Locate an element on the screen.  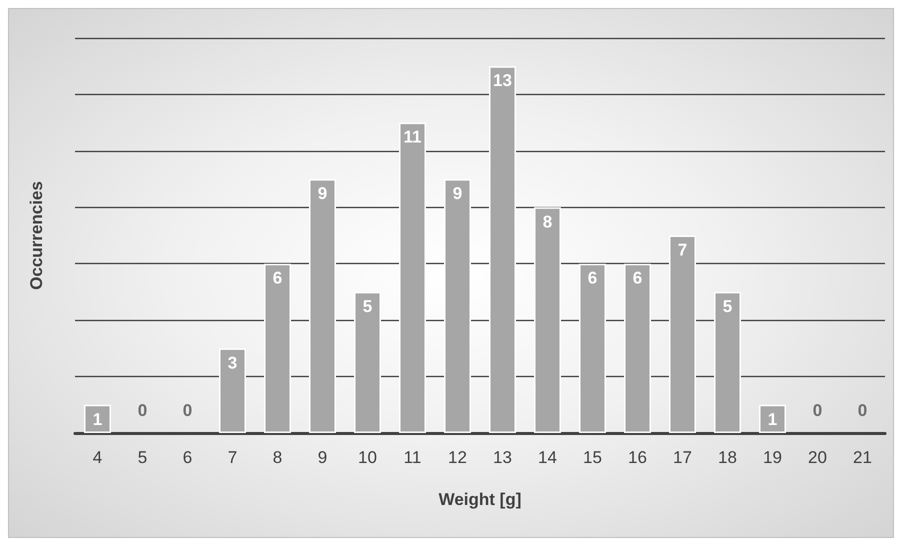
x-tick-label: 5 is located at coordinates (143, 457).